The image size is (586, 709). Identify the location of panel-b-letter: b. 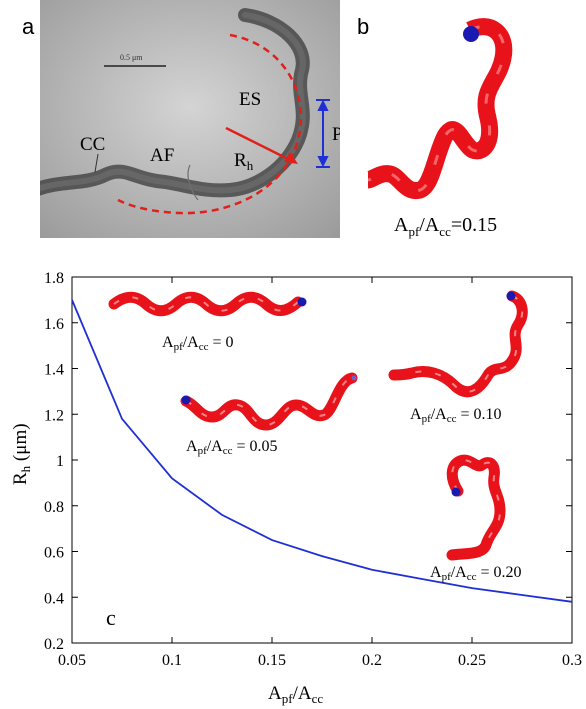
(363, 26).